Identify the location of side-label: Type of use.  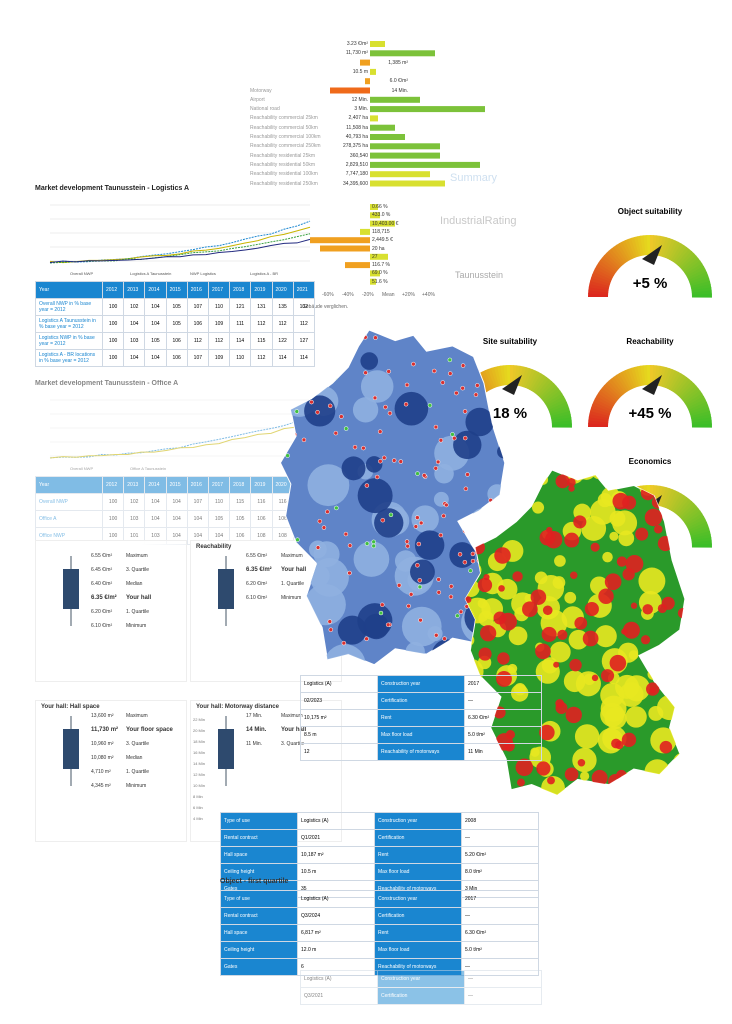
(259, 899).